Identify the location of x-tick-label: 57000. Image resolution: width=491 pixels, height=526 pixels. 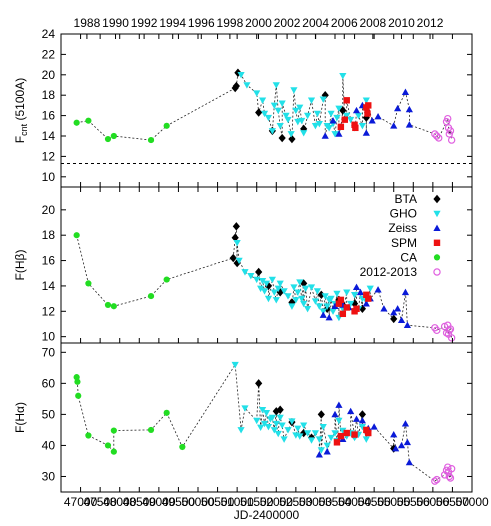
(472, 502).